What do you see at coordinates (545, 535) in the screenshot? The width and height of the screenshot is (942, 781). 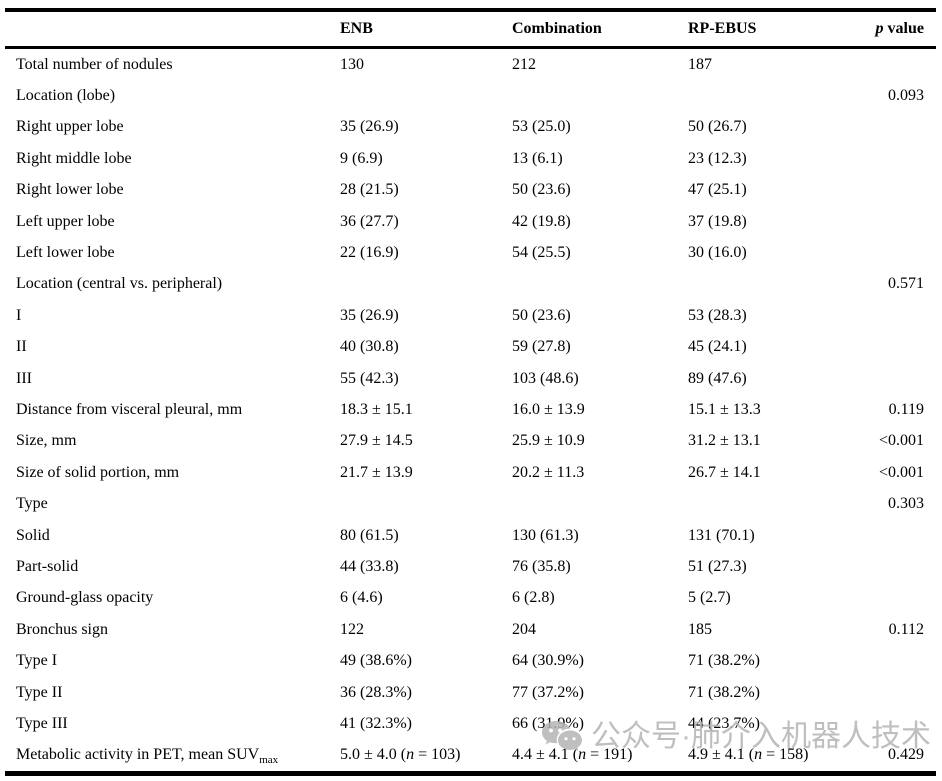 I see `cell-combination: 130 (61.3)` at bounding box center [545, 535].